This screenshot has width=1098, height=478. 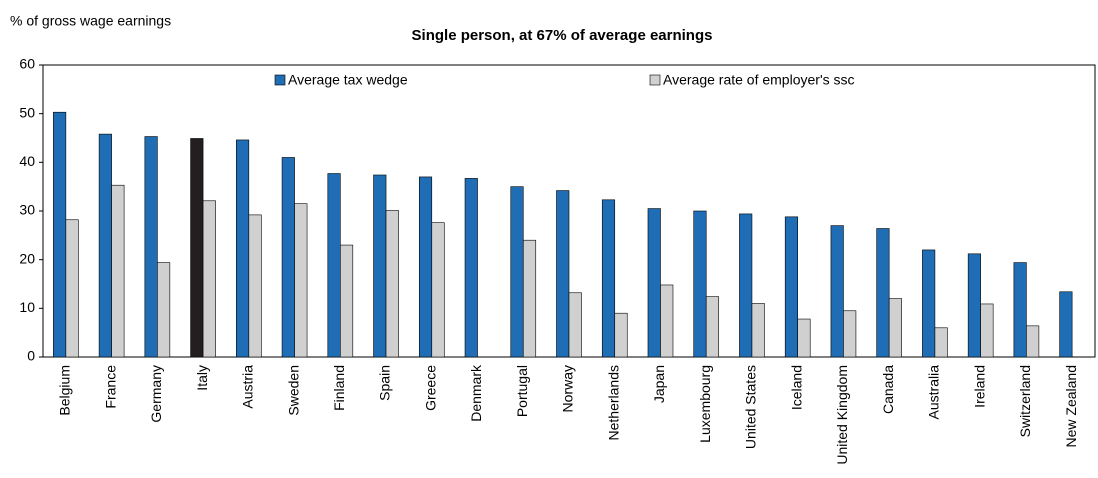 What do you see at coordinates (842, 415) in the screenshot?
I see `x-tick-label: United Kingdom` at bounding box center [842, 415].